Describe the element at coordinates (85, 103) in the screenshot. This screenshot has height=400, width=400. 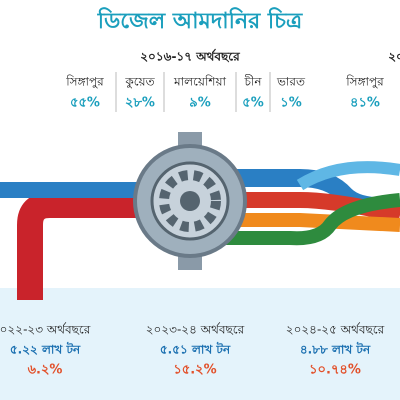
I see `share: ৫৫%` at that location.